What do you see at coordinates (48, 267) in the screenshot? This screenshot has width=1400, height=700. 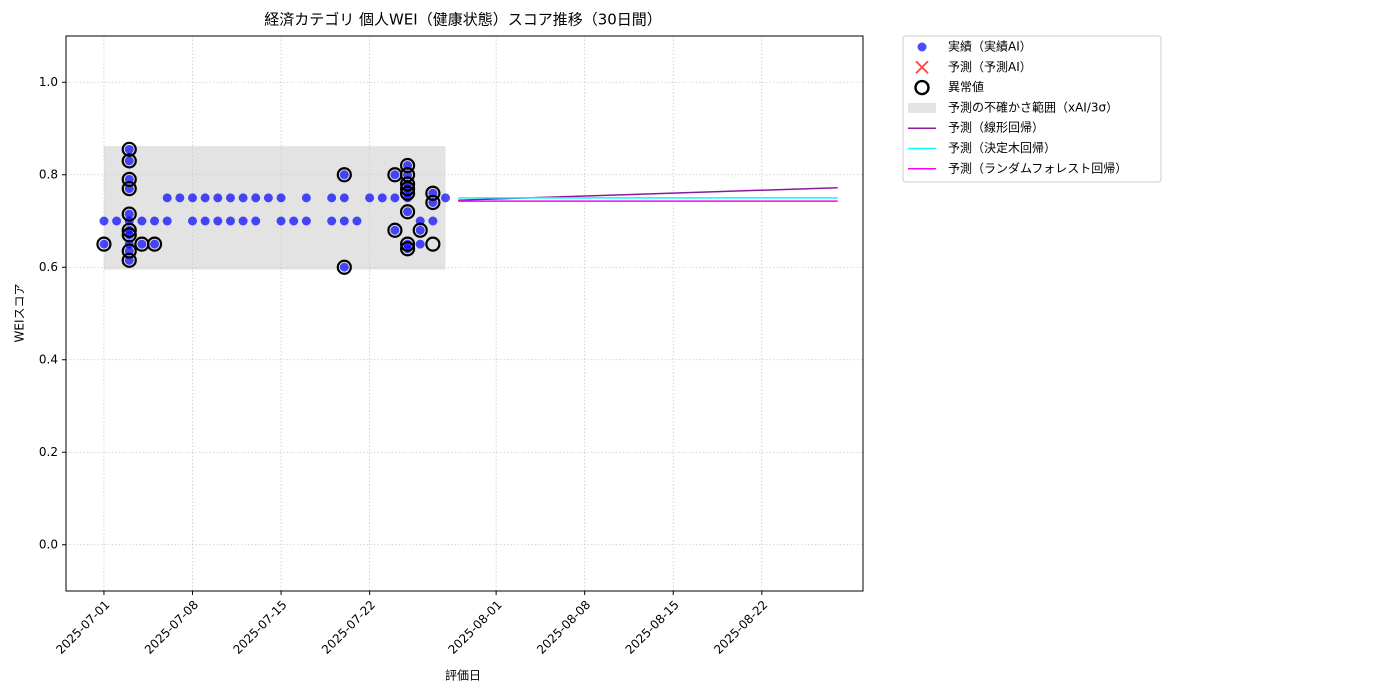 I see `y-tick-label: 0.6` at bounding box center [48, 267].